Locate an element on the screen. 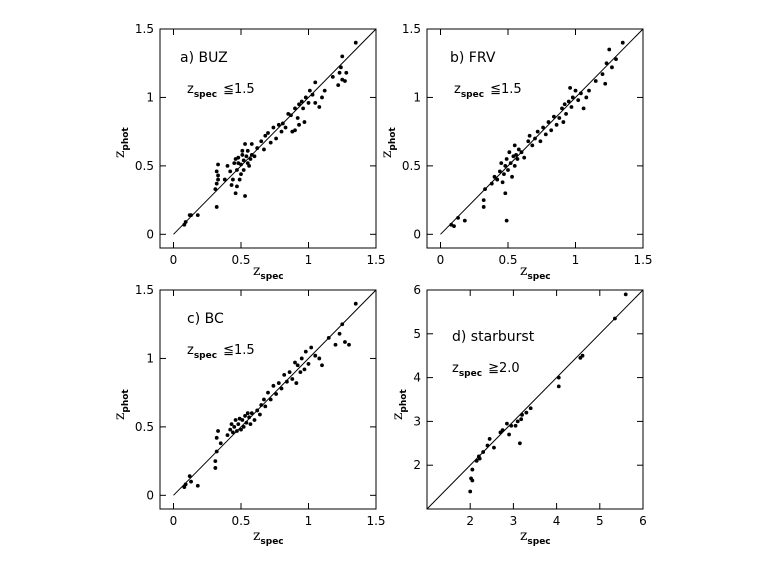 This screenshot has height=562, width=781. y-tick-label: 2 is located at coordinates (417, 465).